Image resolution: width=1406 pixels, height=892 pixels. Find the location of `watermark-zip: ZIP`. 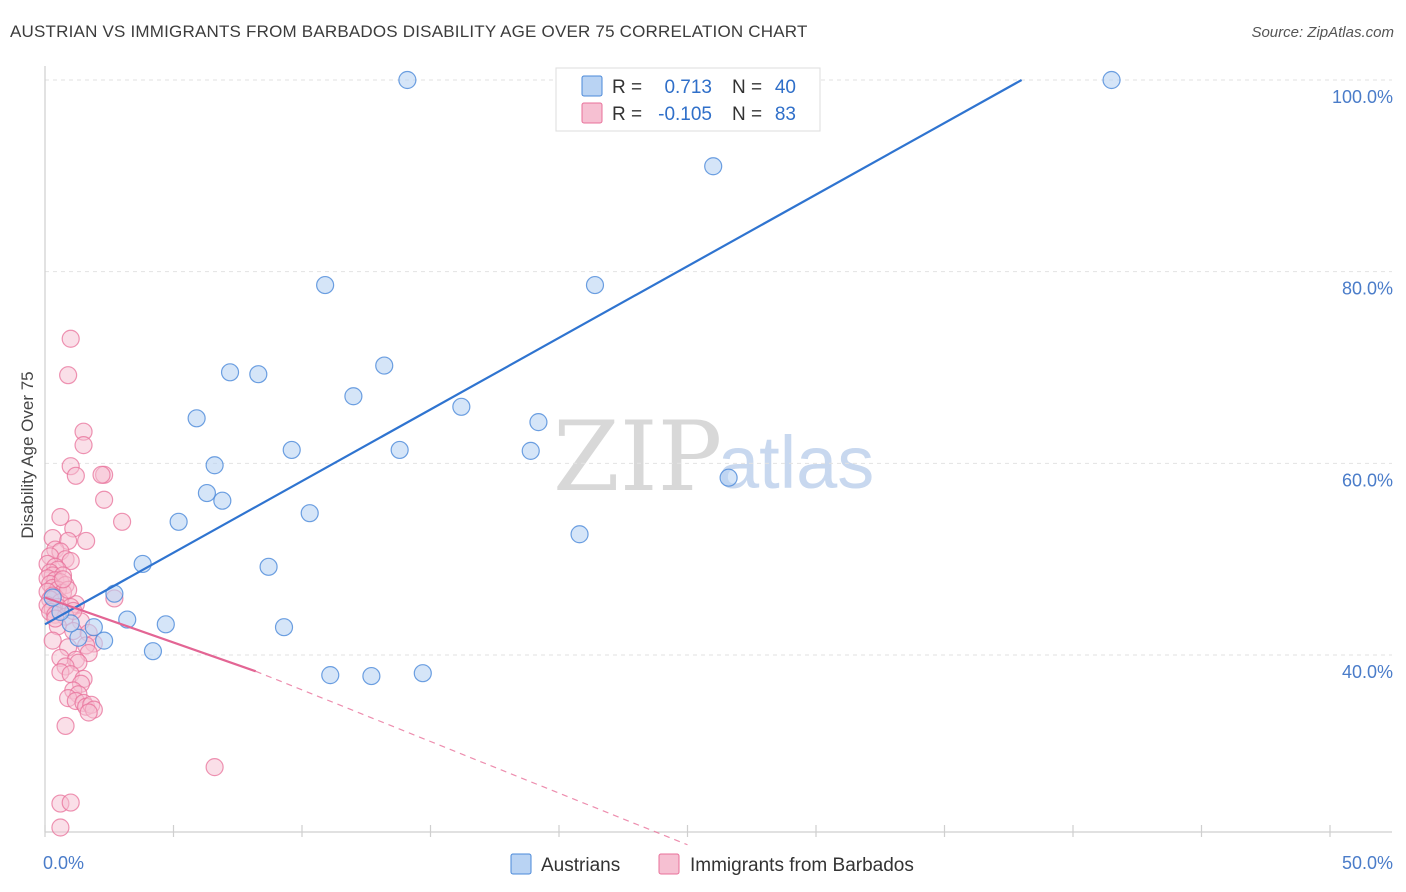

watermark-zip: ZIP is located at coordinates (637, 457).